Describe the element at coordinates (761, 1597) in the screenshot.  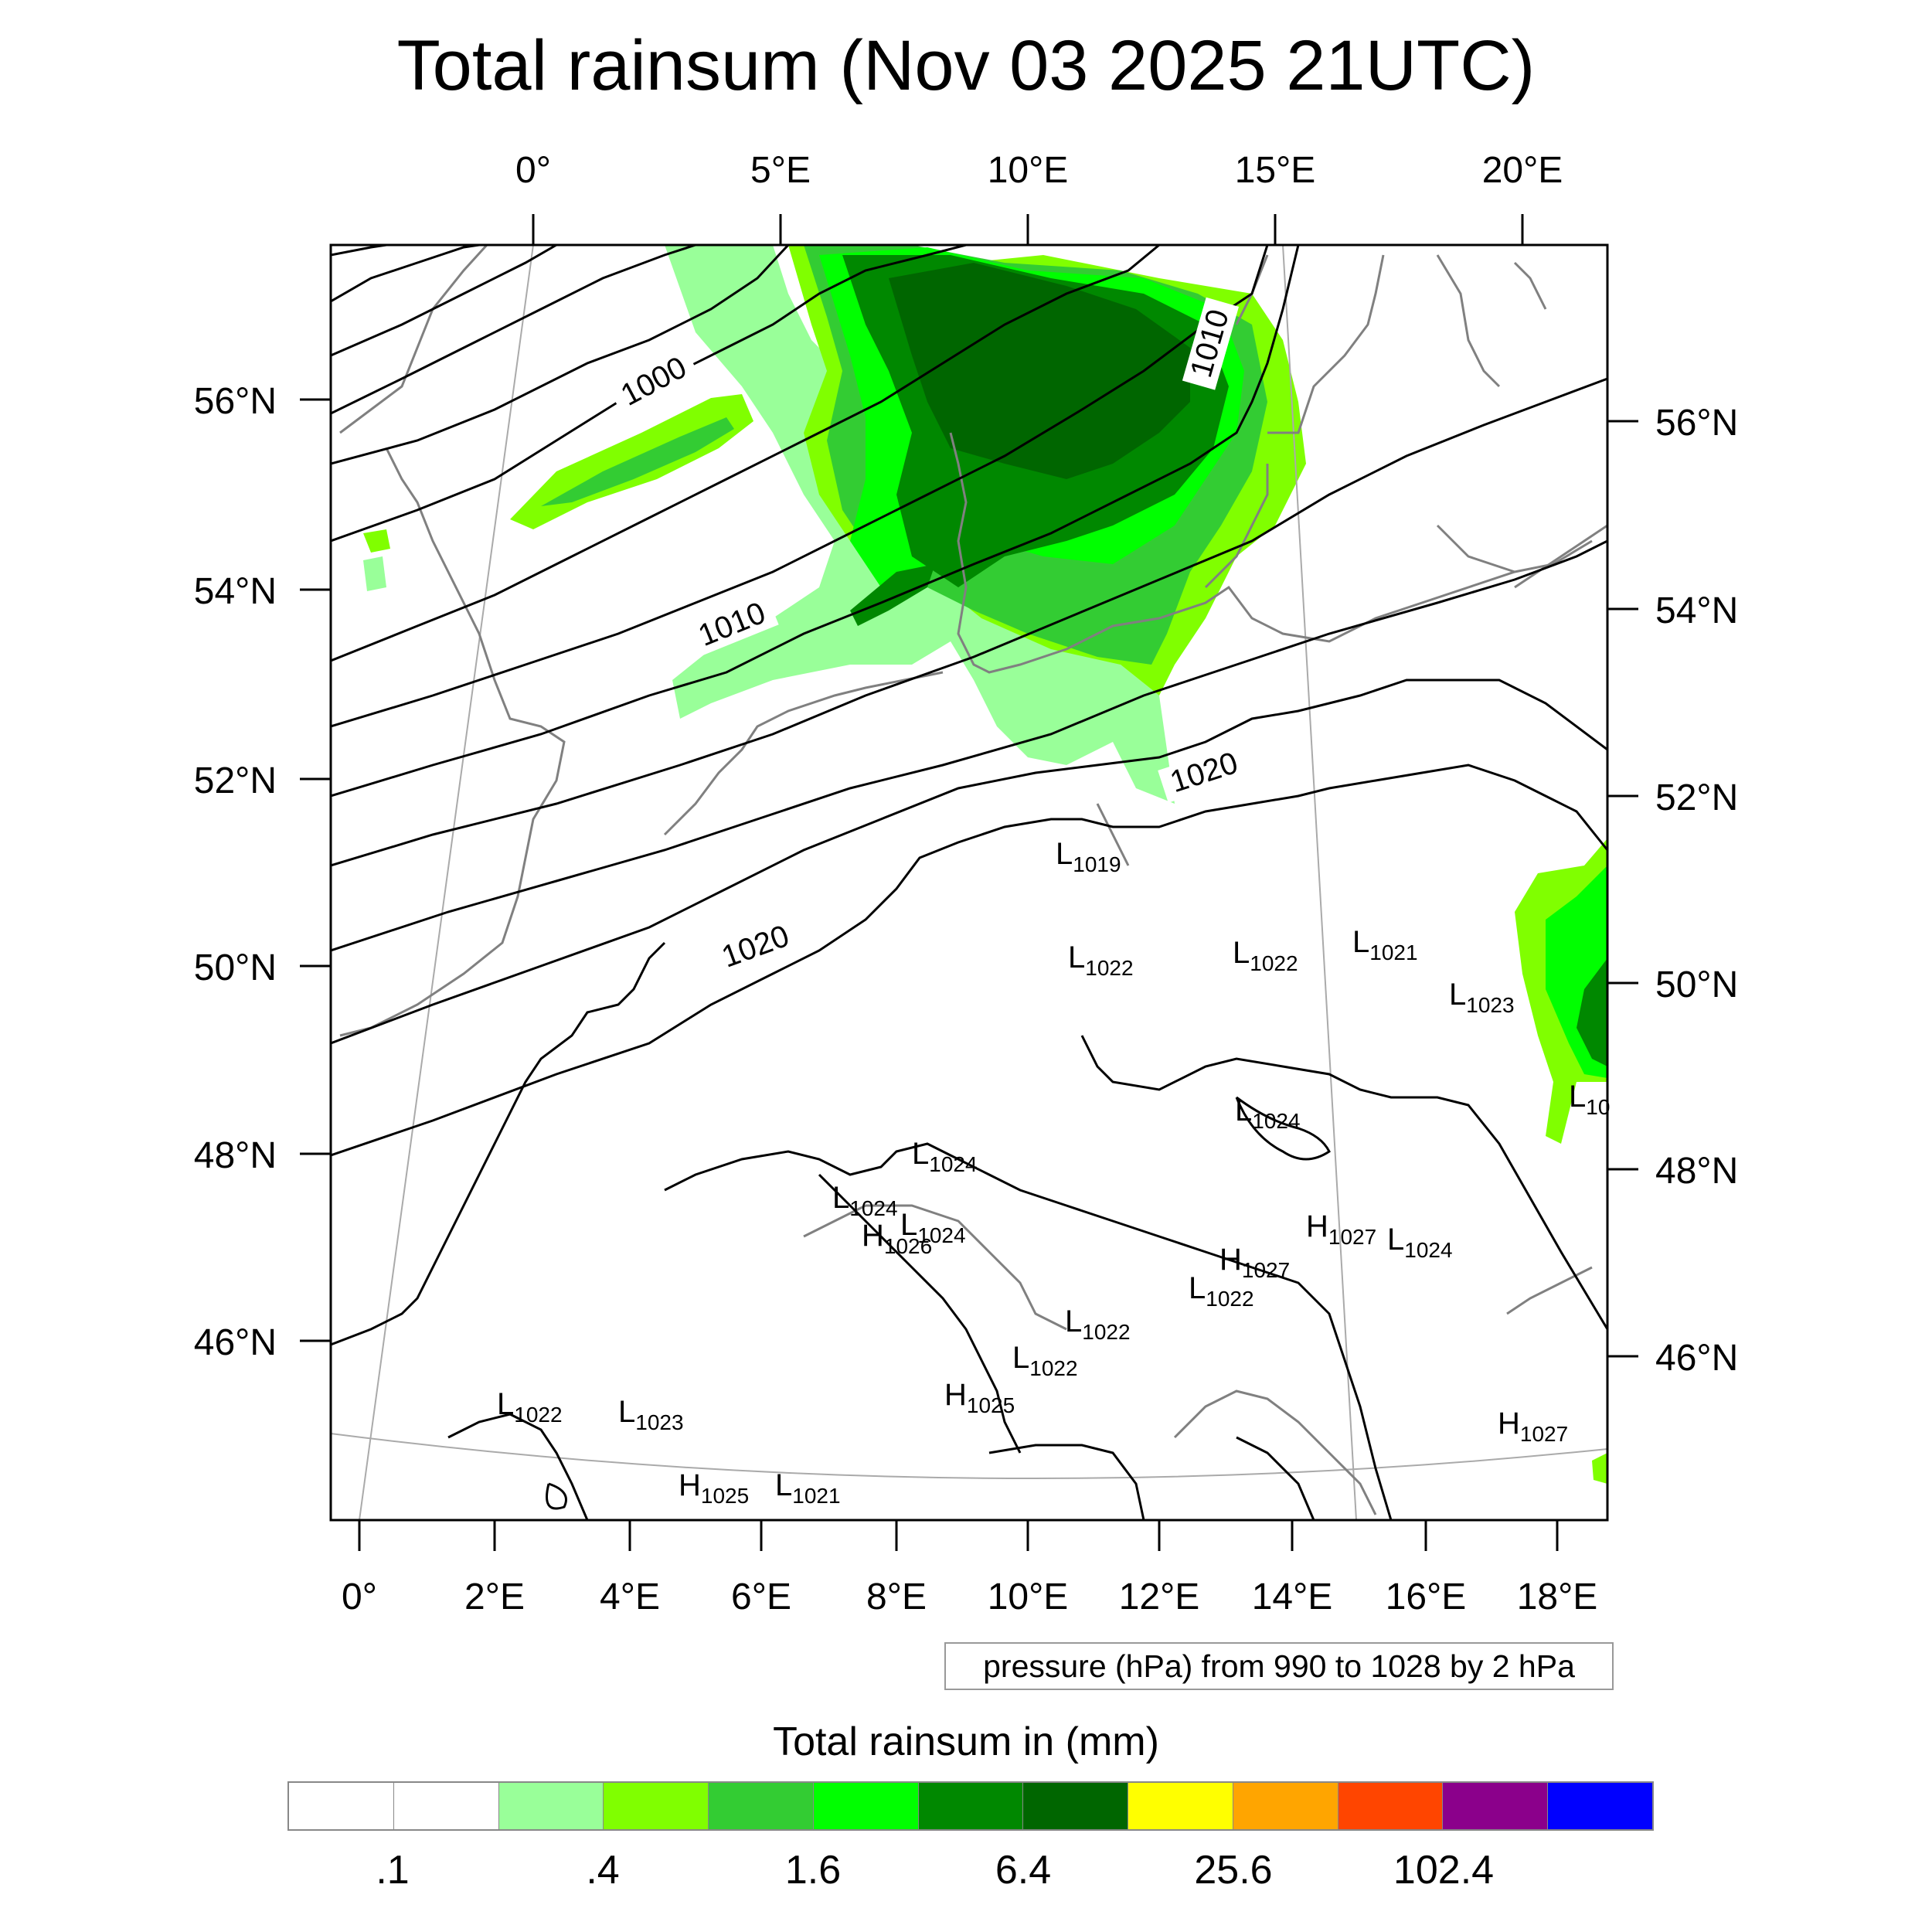
I see `bottom-lon-label: 6°E` at that location.